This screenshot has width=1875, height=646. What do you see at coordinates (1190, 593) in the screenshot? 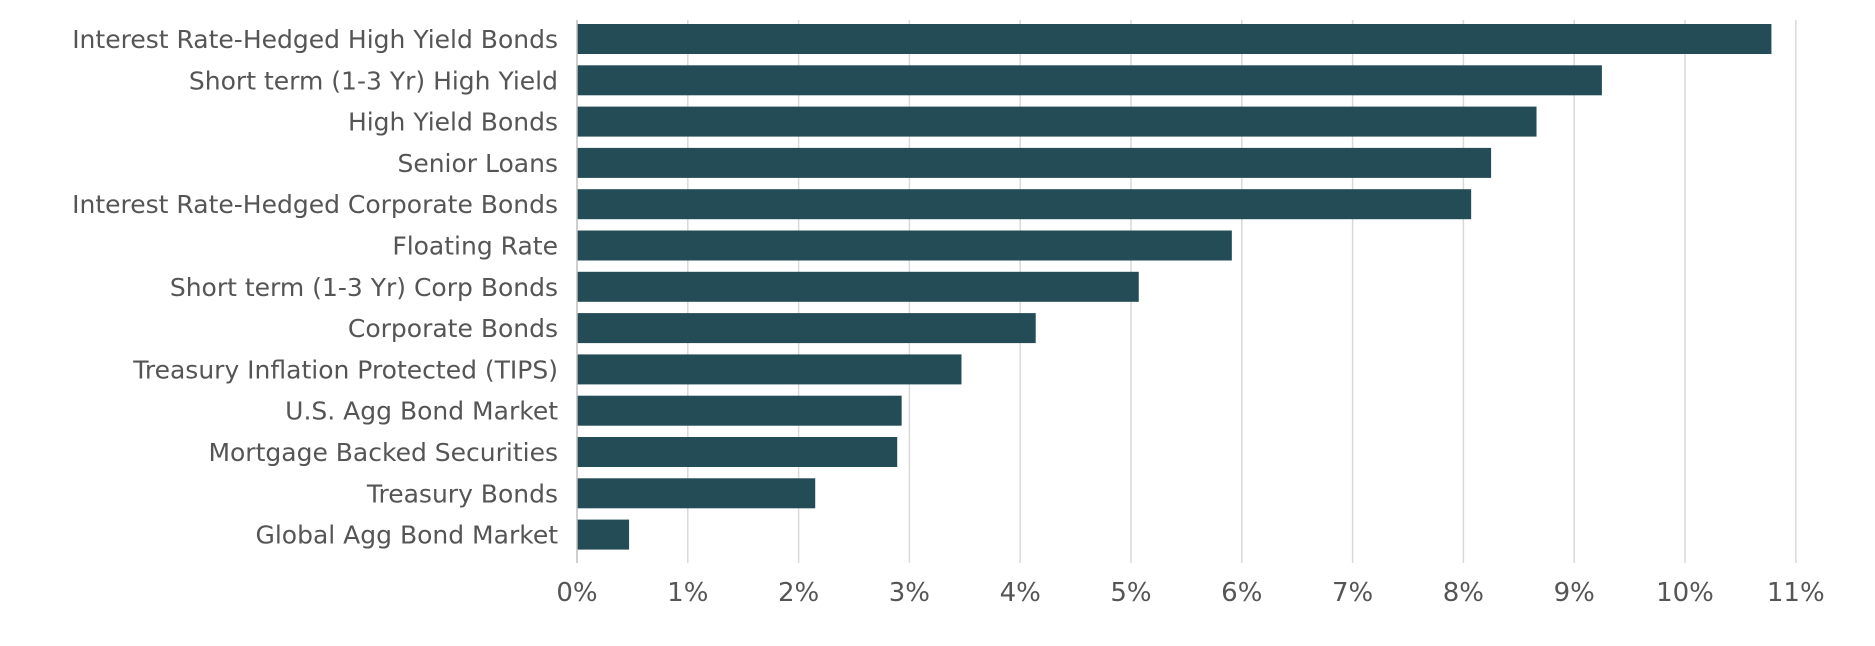
I see `x-axis-tick-labels: 0% 1% 2% 3% 4% 5% 6% 7% 8% 9% 10% 11%` at bounding box center [1190, 593].